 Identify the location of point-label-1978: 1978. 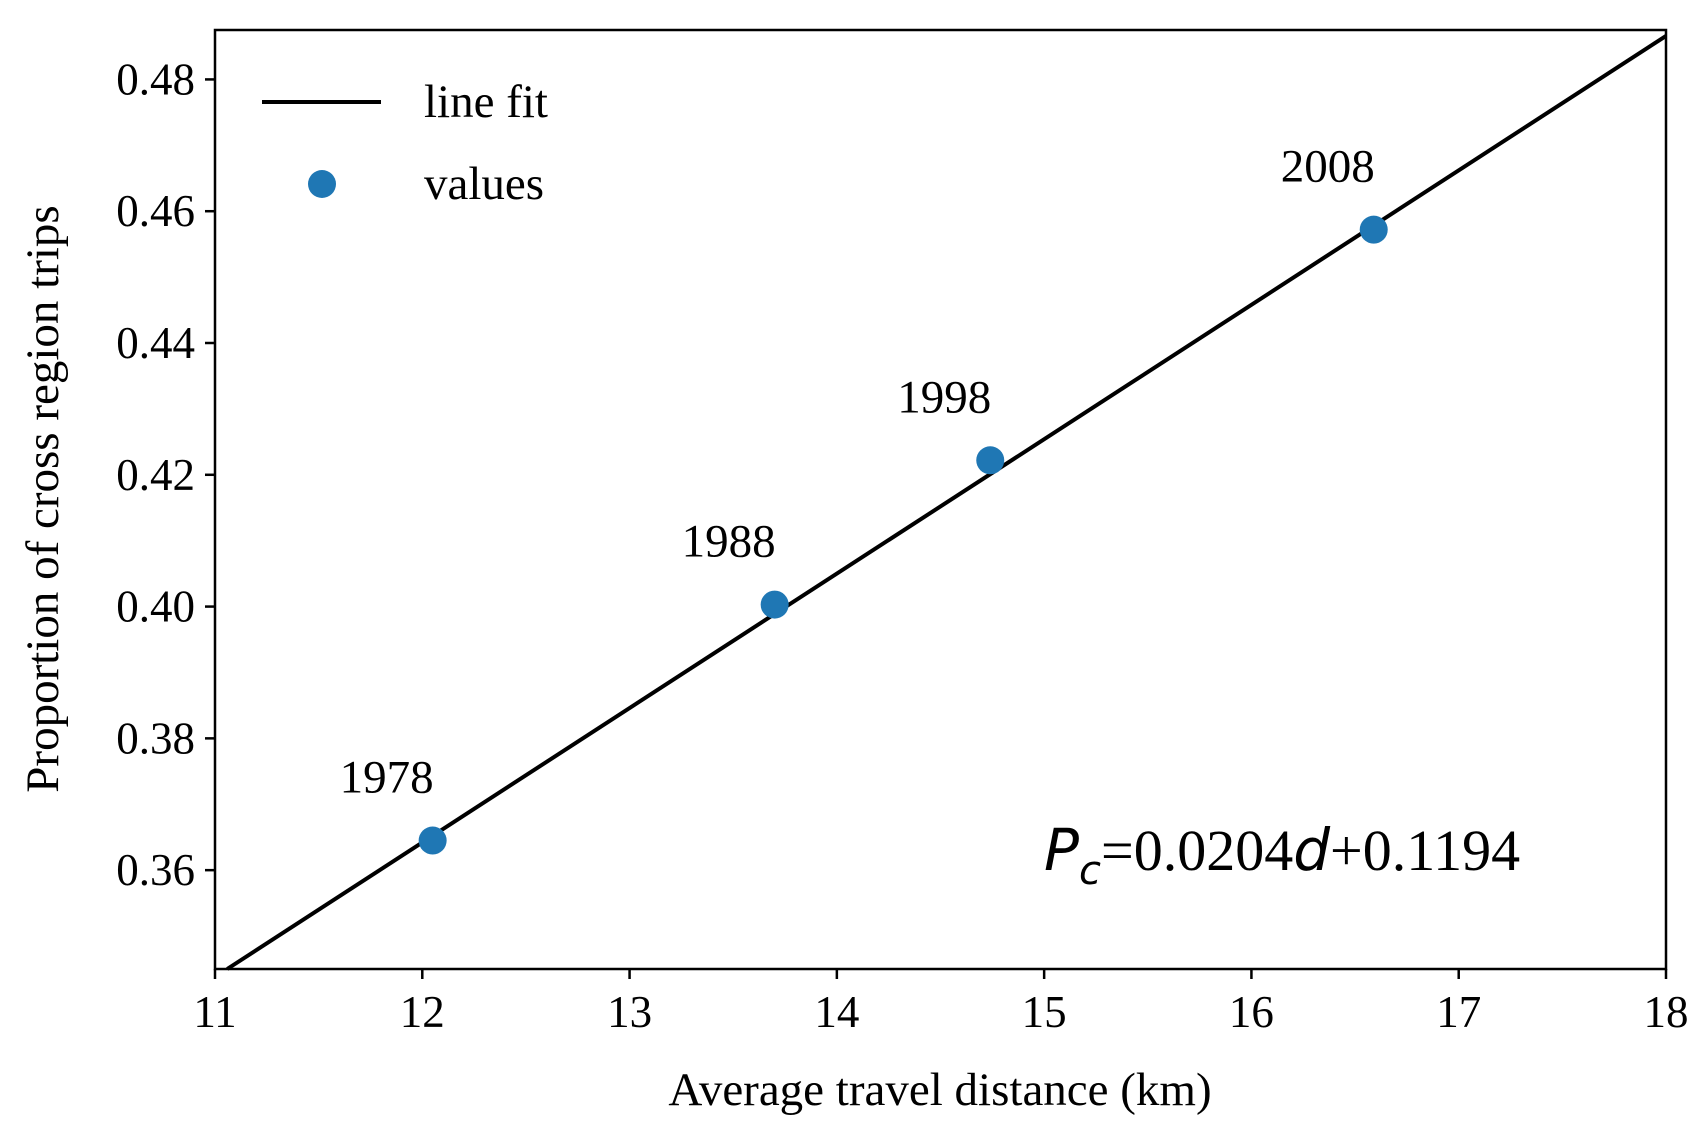
(387, 778).